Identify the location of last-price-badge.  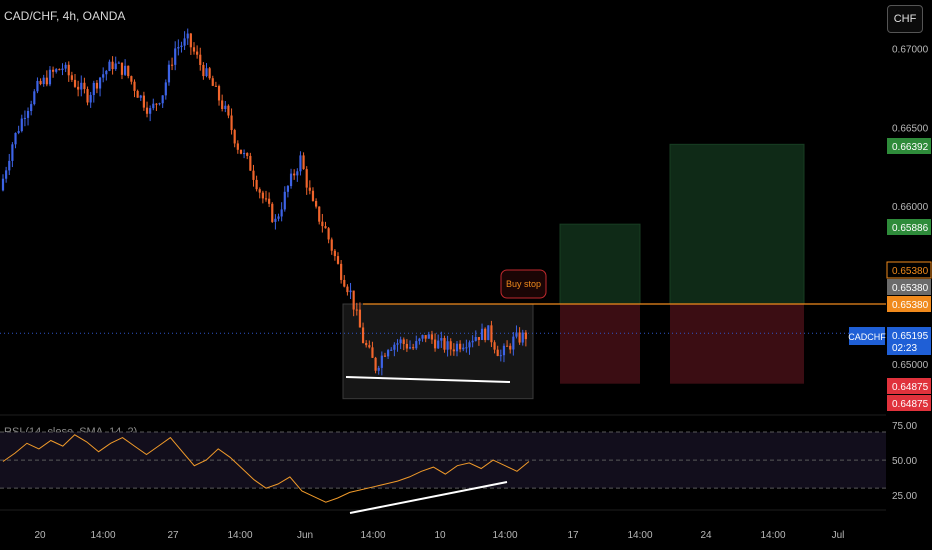
(909, 341).